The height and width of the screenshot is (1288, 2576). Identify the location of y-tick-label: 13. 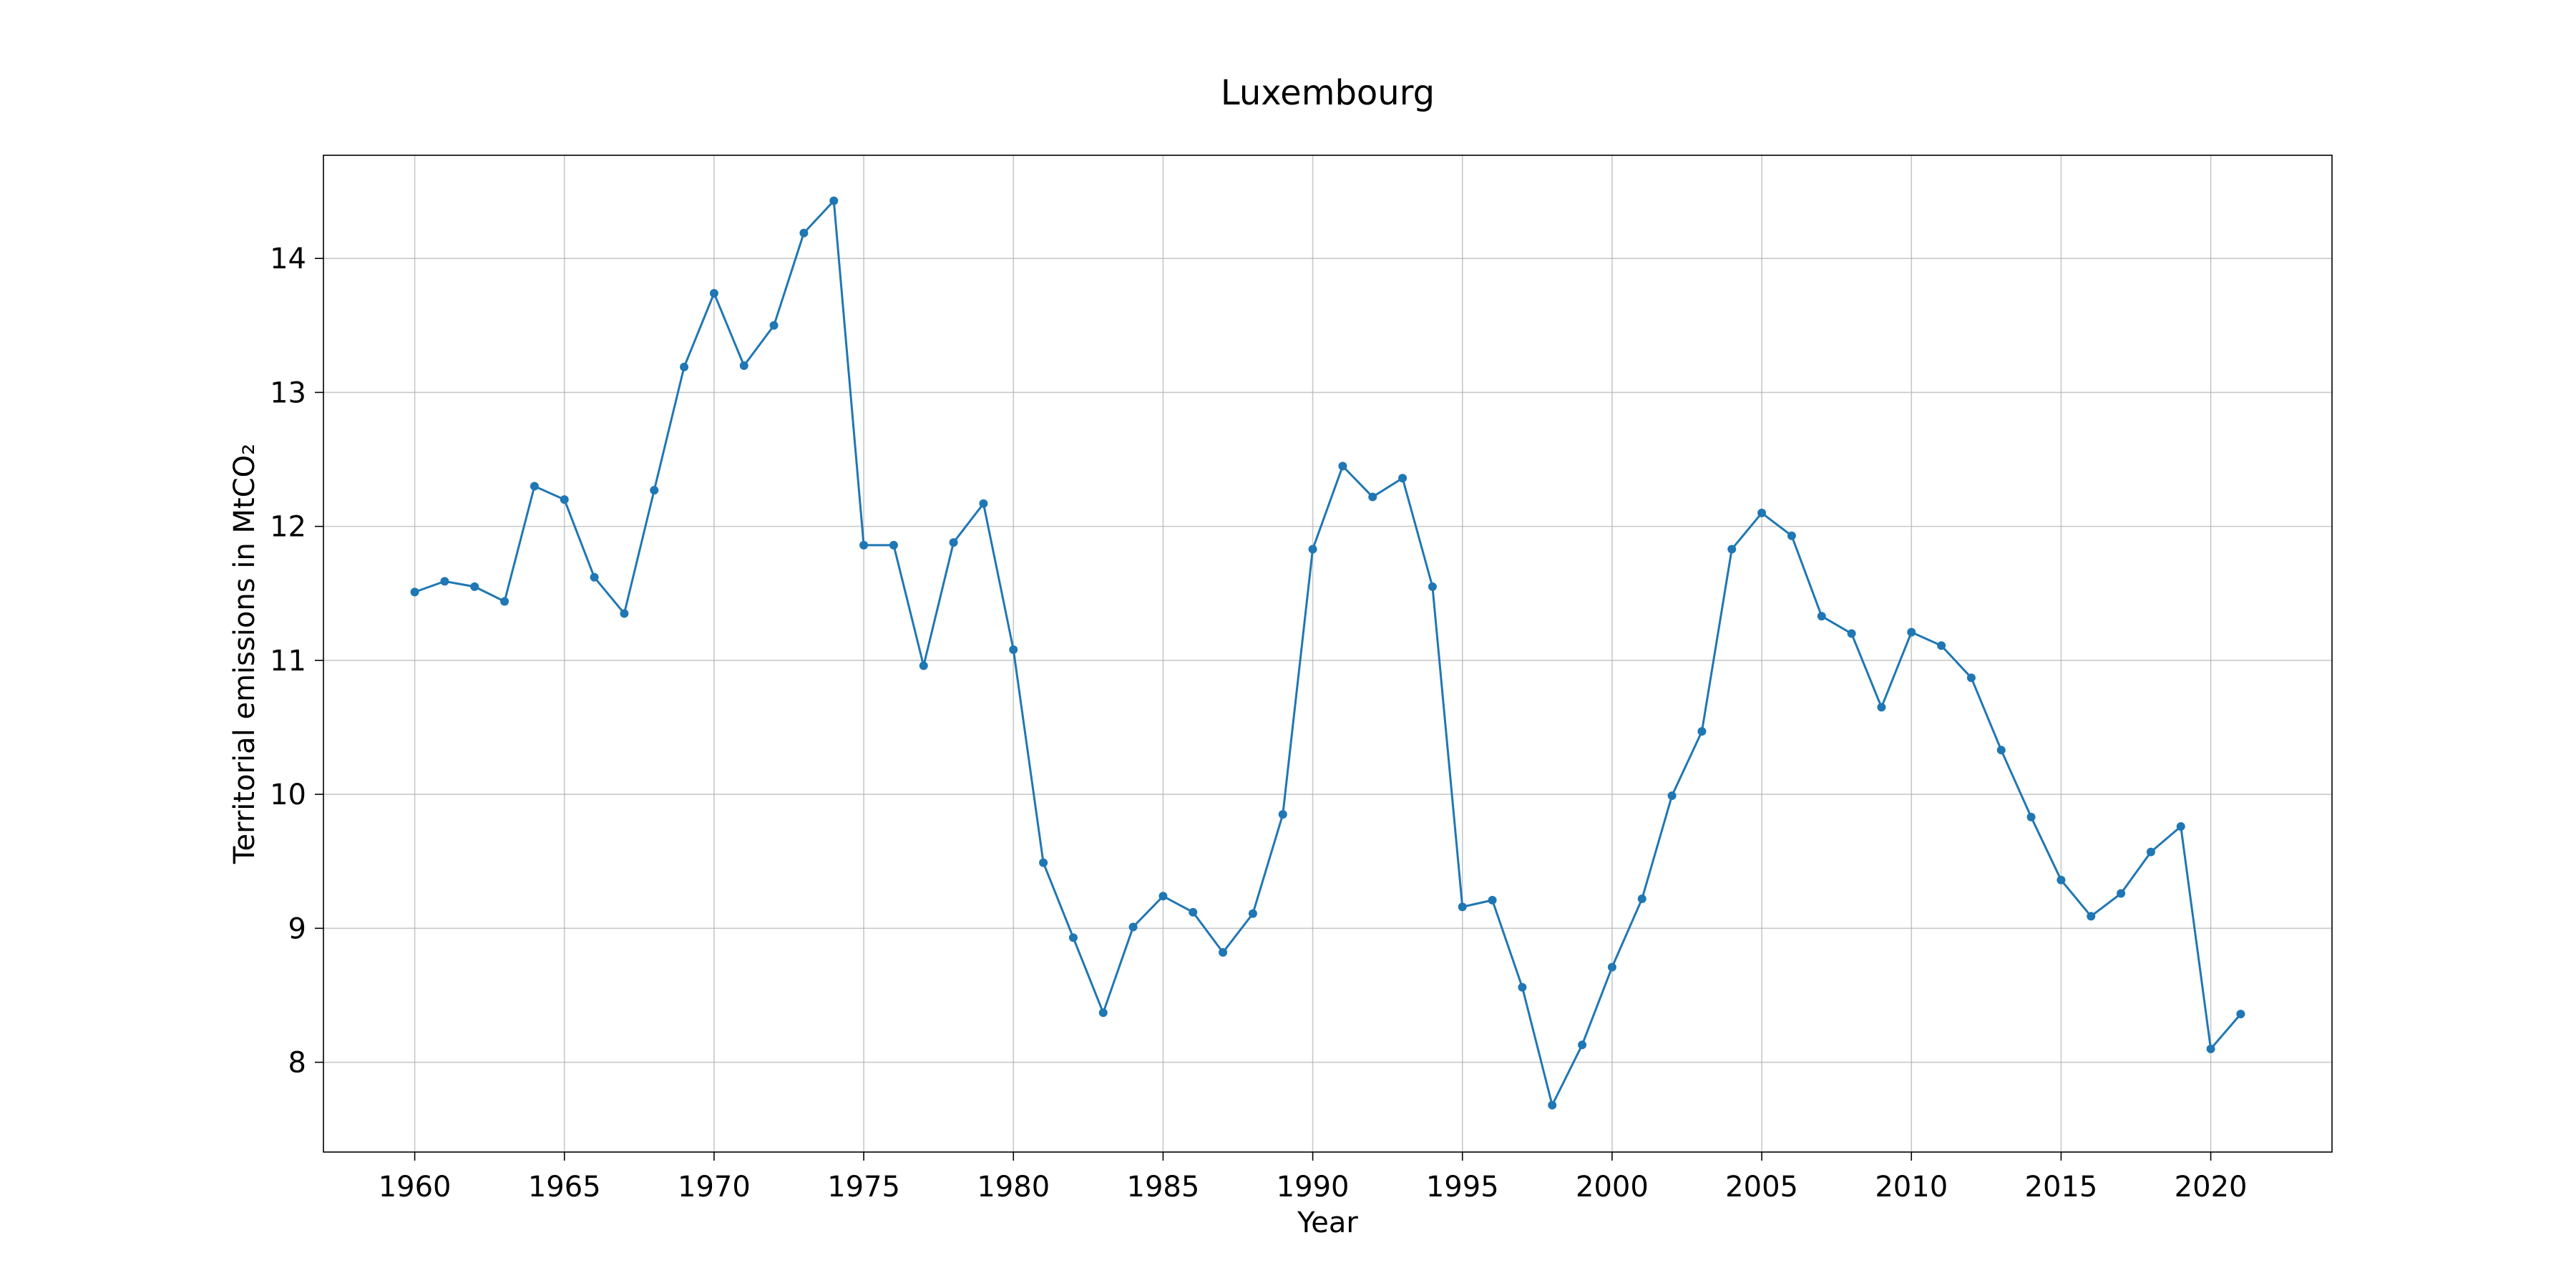
(288, 392).